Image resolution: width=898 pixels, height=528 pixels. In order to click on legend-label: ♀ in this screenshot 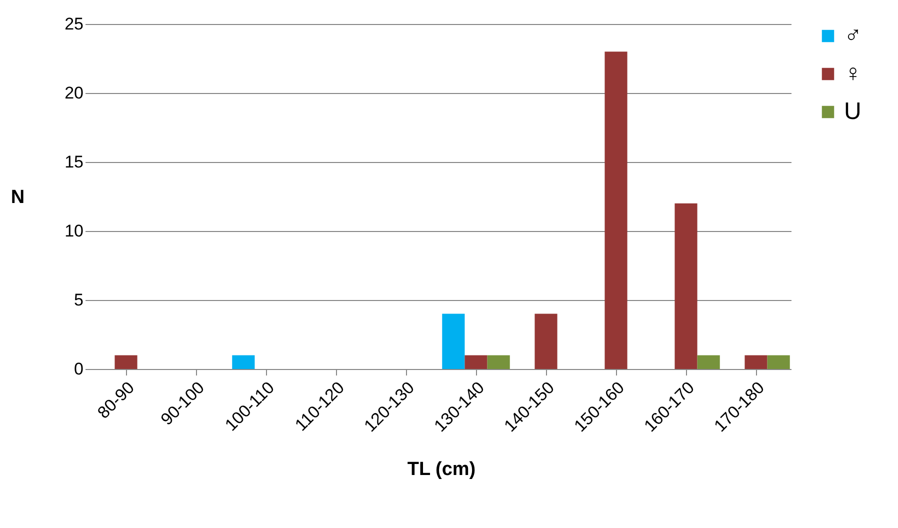, I will do `click(853, 73)`.